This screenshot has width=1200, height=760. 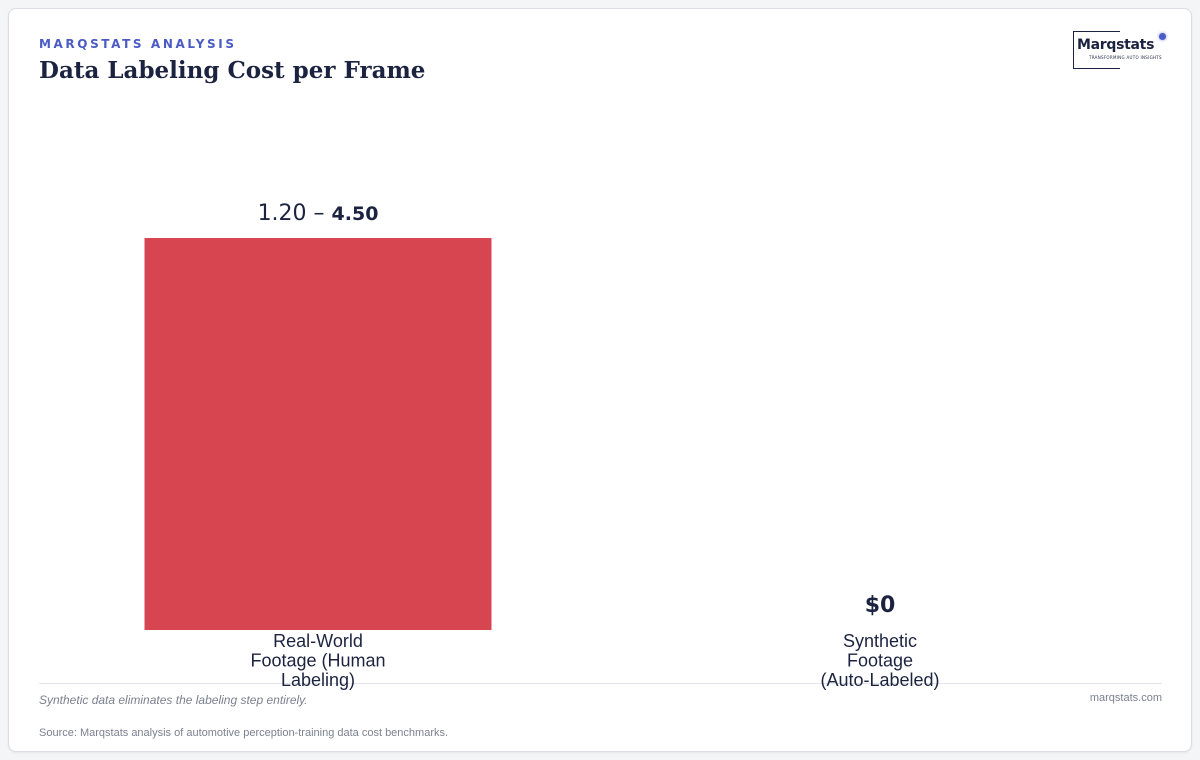 I want to click on site-link: marqstats.com, so click(x=1125, y=698).